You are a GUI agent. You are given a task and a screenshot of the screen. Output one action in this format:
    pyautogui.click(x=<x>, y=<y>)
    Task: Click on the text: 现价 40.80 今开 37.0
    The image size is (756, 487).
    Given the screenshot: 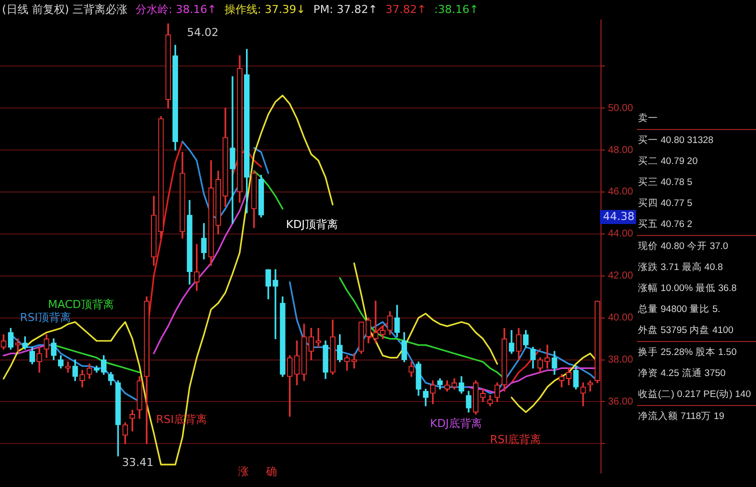 What is the action you would take?
    pyautogui.click(x=683, y=247)
    